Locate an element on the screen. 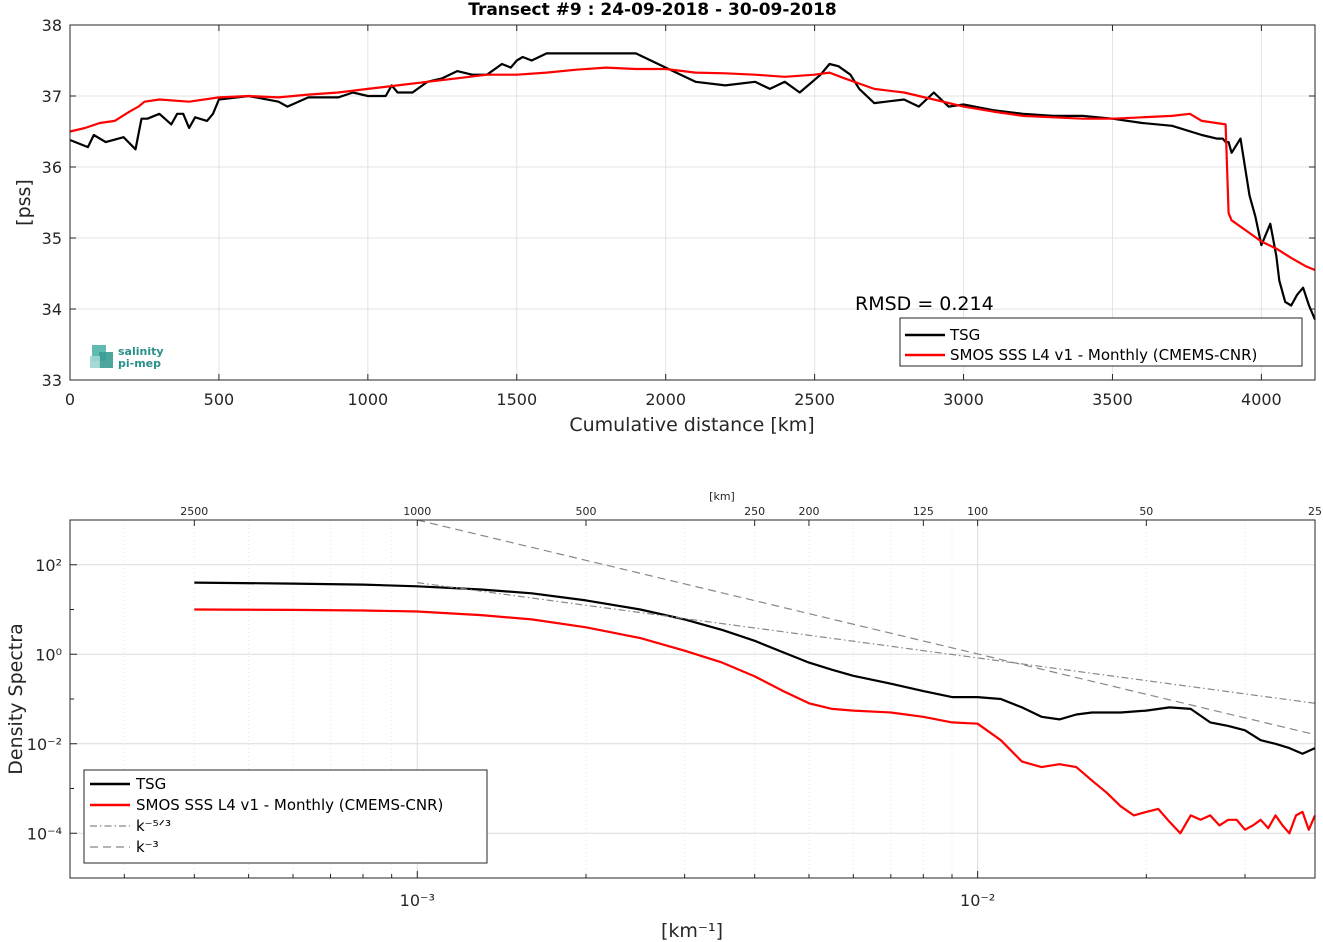 The width and height of the screenshot is (1323, 942). legend: TSG SMOS SSS L4 v1 - Monthly (CMEMS-CNR) is located at coordinates (1101, 342).